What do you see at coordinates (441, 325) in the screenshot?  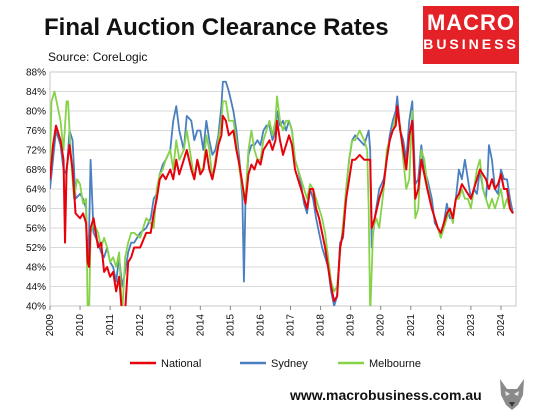 I see `x-tick-label: 2022` at bounding box center [441, 325].